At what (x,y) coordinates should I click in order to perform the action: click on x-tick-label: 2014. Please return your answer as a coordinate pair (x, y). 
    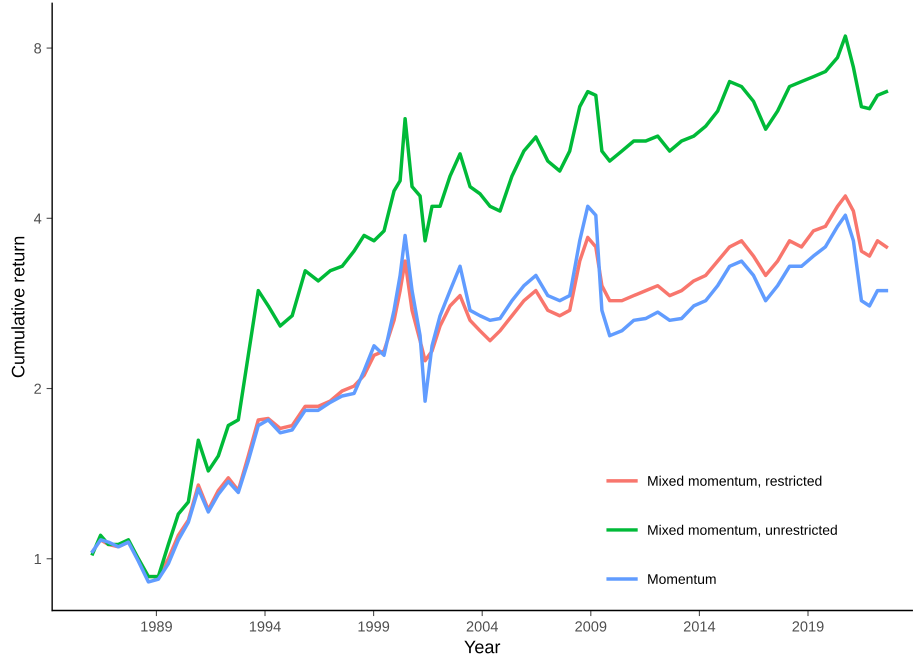
    Looking at the image, I should click on (700, 626).